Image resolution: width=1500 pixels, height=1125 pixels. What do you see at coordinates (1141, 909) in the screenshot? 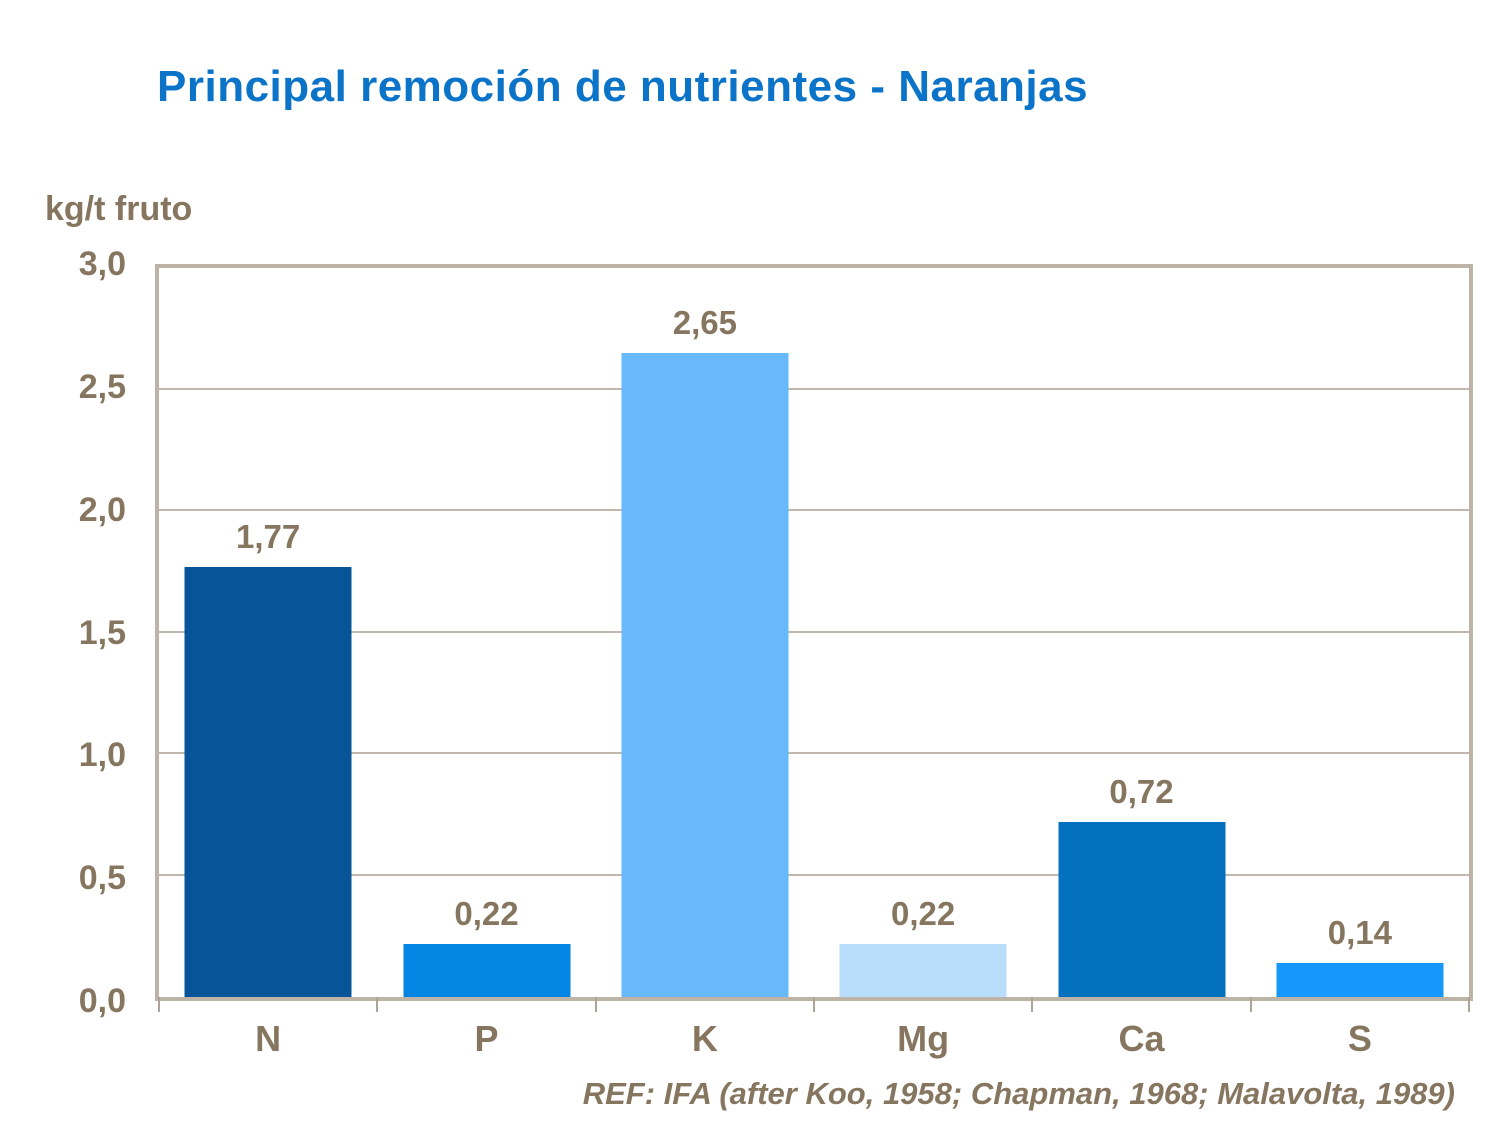
I see `bar-Ca` at bounding box center [1141, 909].